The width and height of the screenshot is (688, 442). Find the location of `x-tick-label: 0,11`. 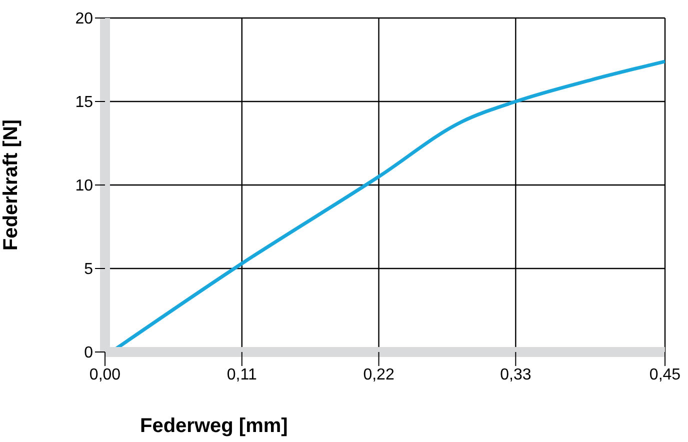

x-tick-label: 0,11 is located at coordinates (241, 375).